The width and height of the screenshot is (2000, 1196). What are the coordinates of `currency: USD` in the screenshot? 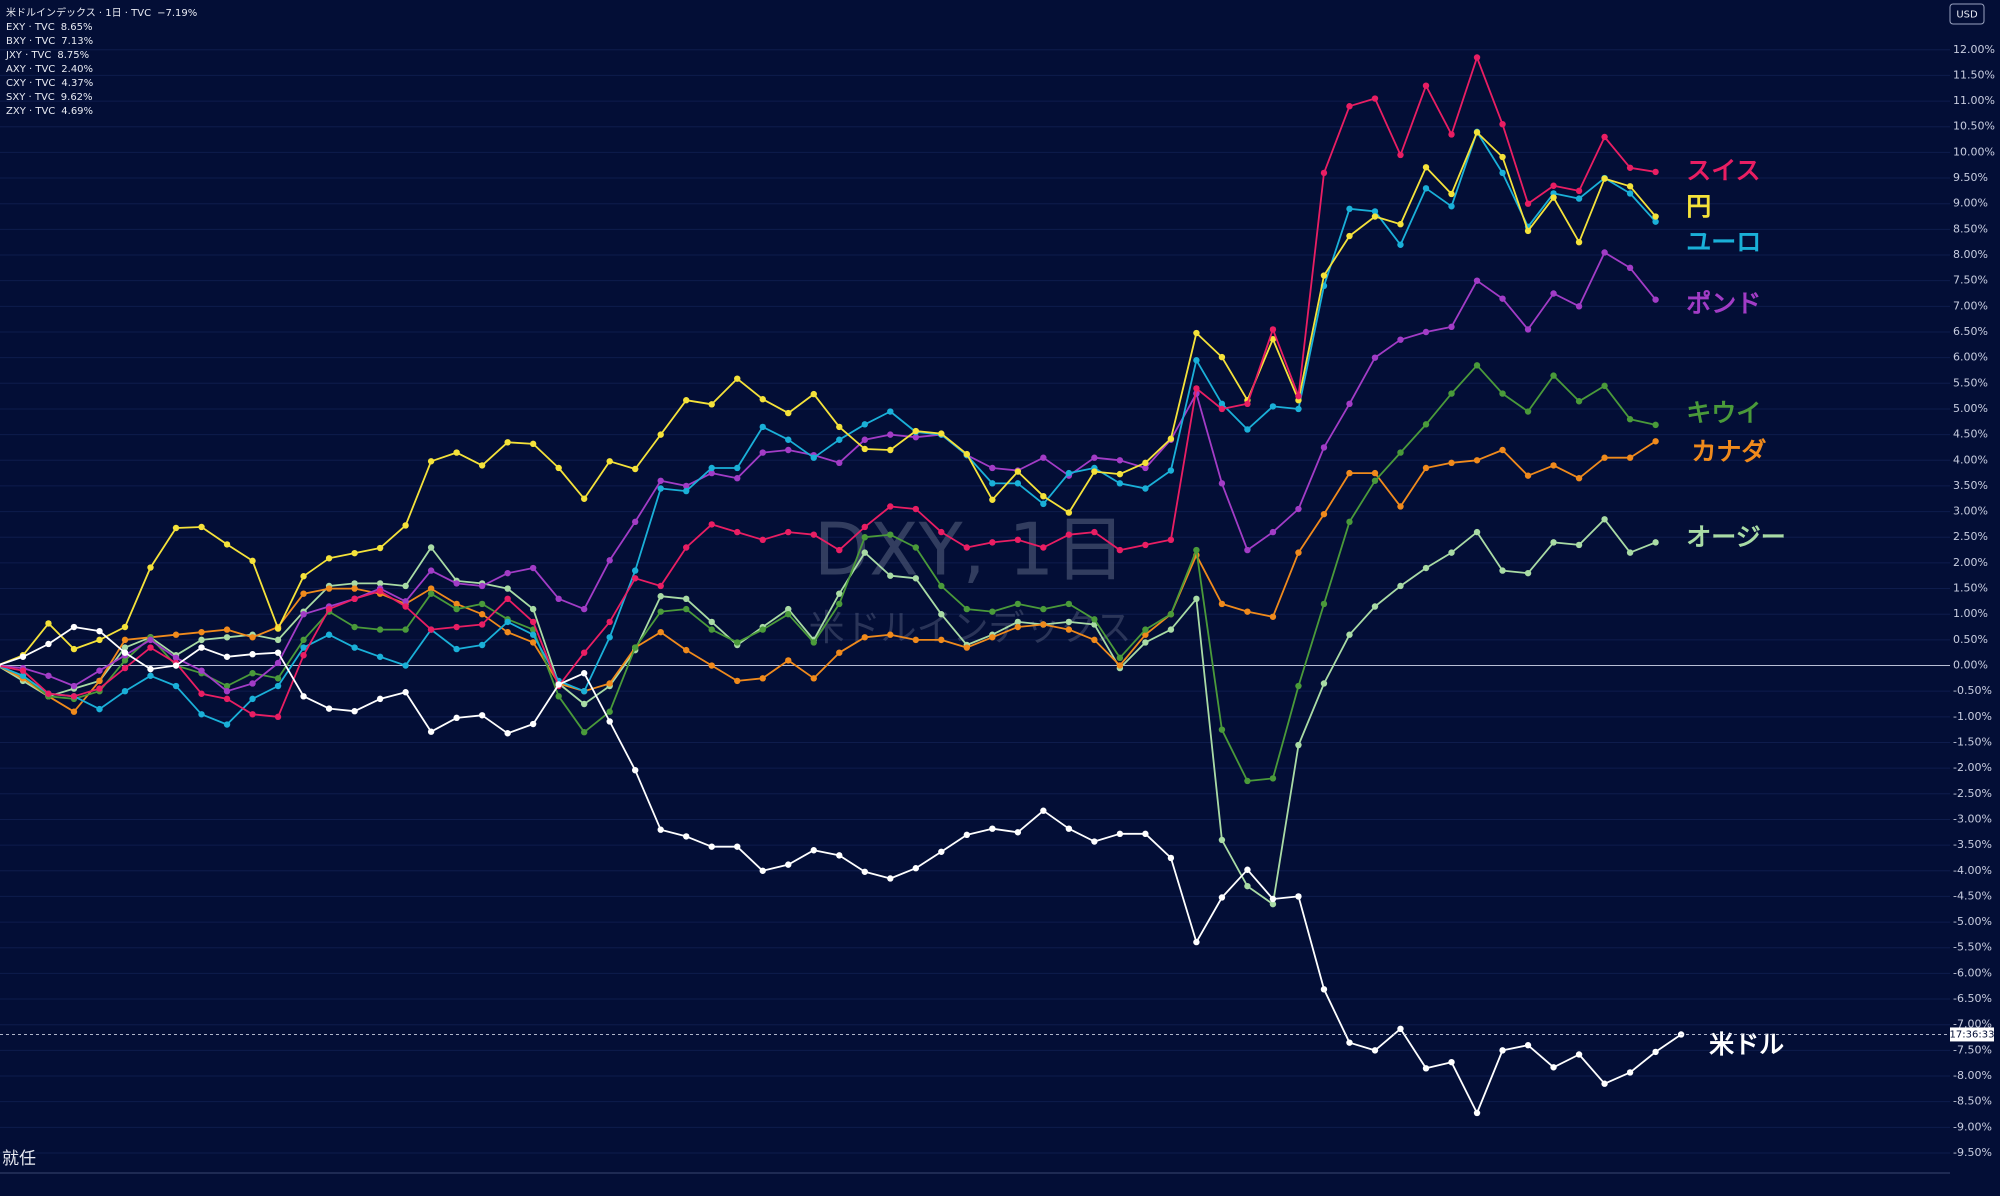 It's located at (1967, 15).